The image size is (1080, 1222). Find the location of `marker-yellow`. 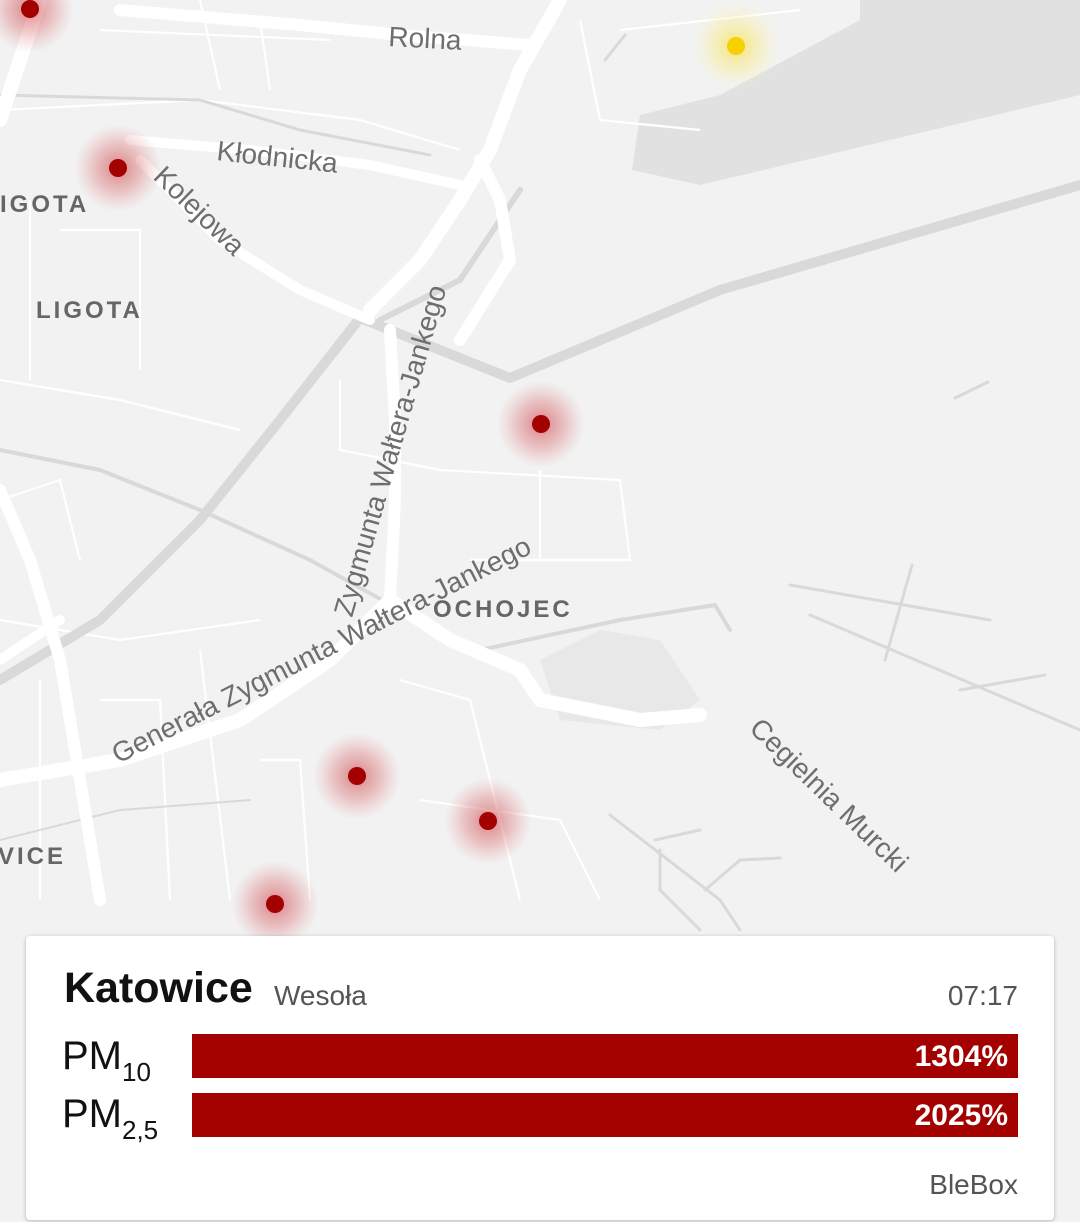

marker-yellow is located at coordinates (736, 46).